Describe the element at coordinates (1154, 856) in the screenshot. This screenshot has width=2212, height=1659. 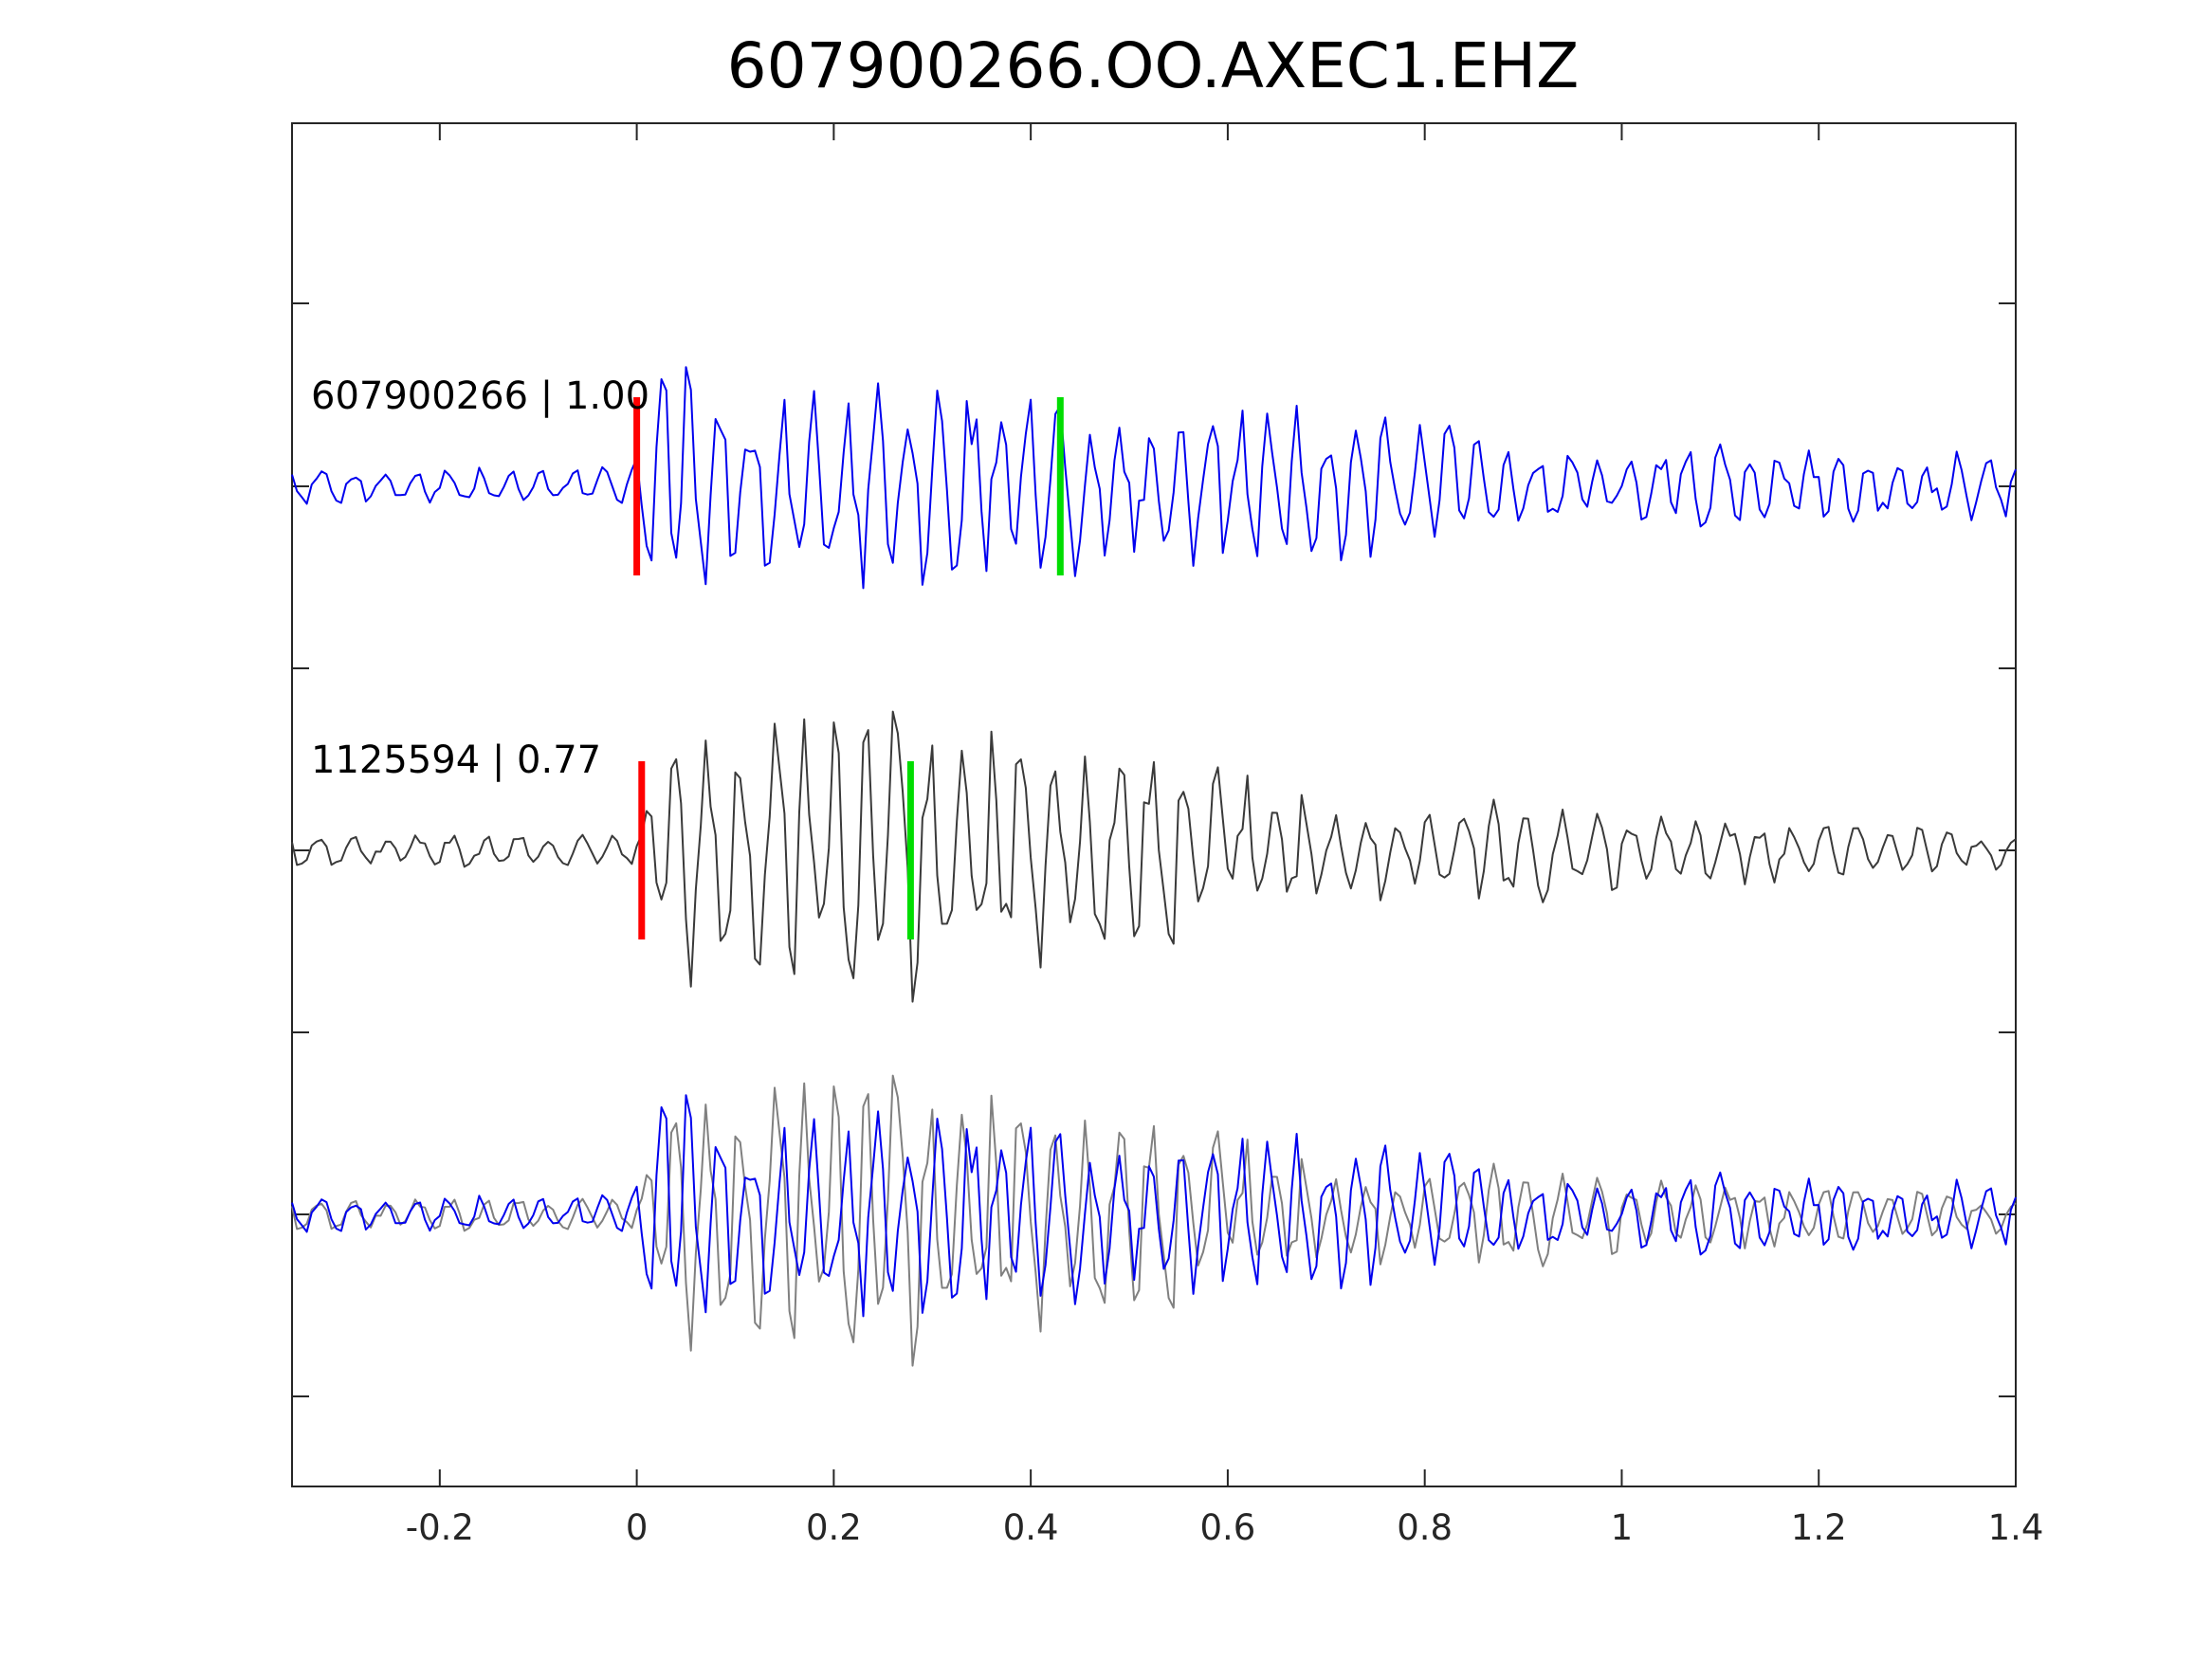
I see `detection-trace` at that location.